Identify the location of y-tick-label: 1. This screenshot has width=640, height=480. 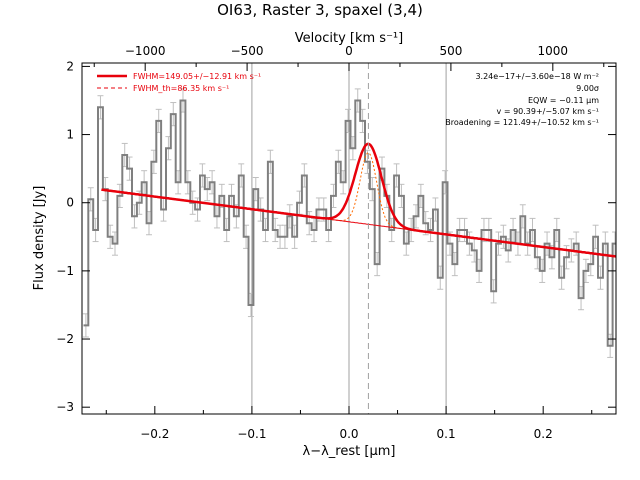
(70, 135).